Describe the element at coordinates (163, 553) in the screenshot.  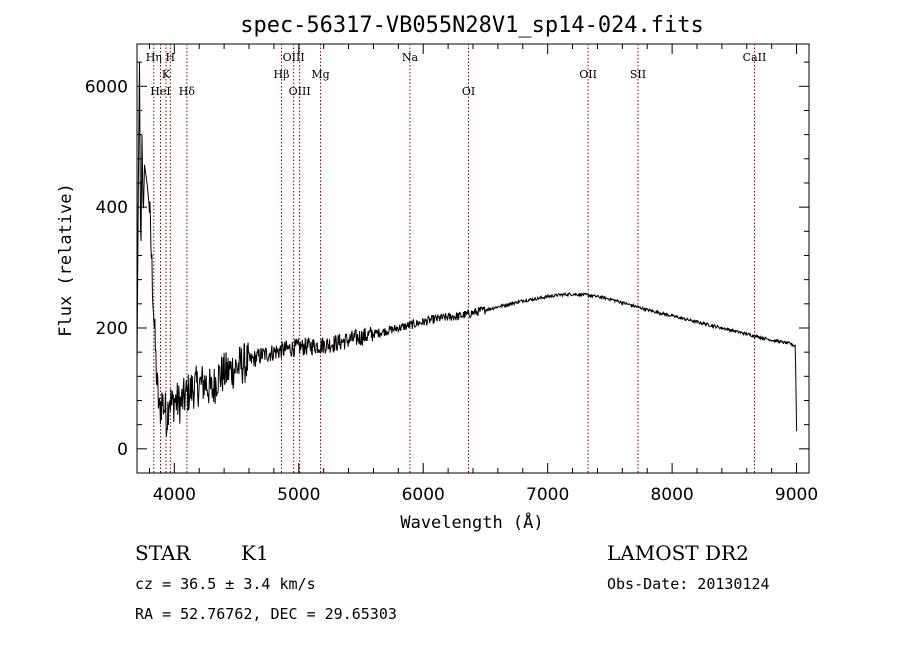
I see `object-class: STAR` at that location.